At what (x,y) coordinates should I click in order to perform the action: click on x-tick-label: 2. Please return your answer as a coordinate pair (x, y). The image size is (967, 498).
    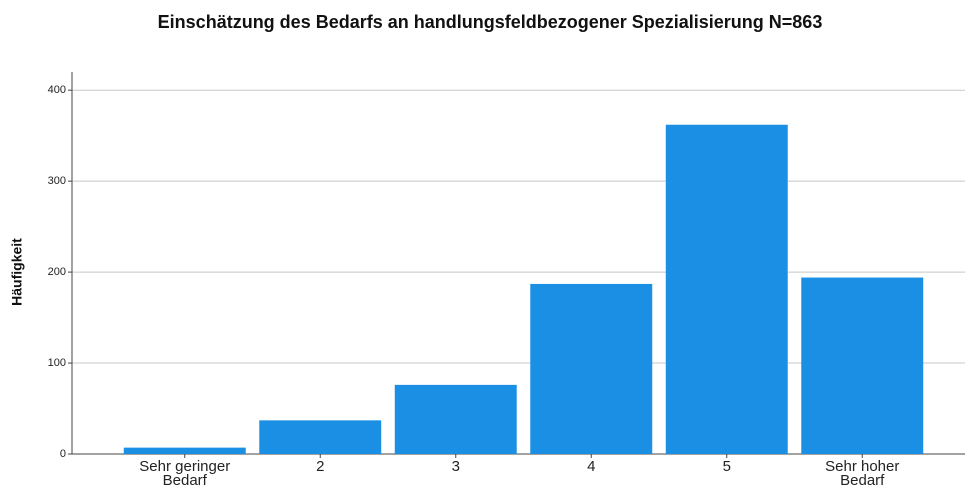
    Looking at the image, I should click on (320, 466).